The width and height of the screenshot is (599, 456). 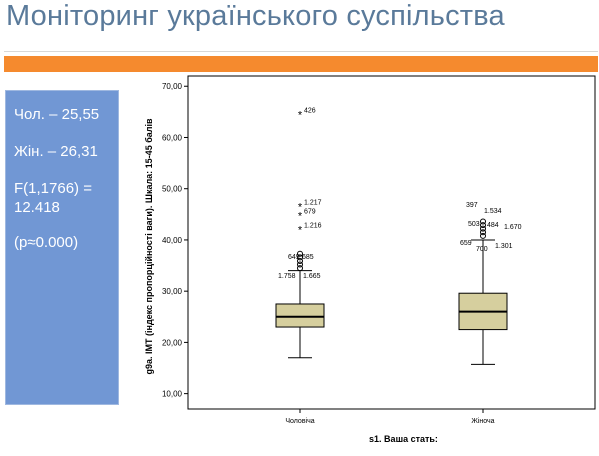 I want to click on extreme-label: 679, so click(x=310, y=211).